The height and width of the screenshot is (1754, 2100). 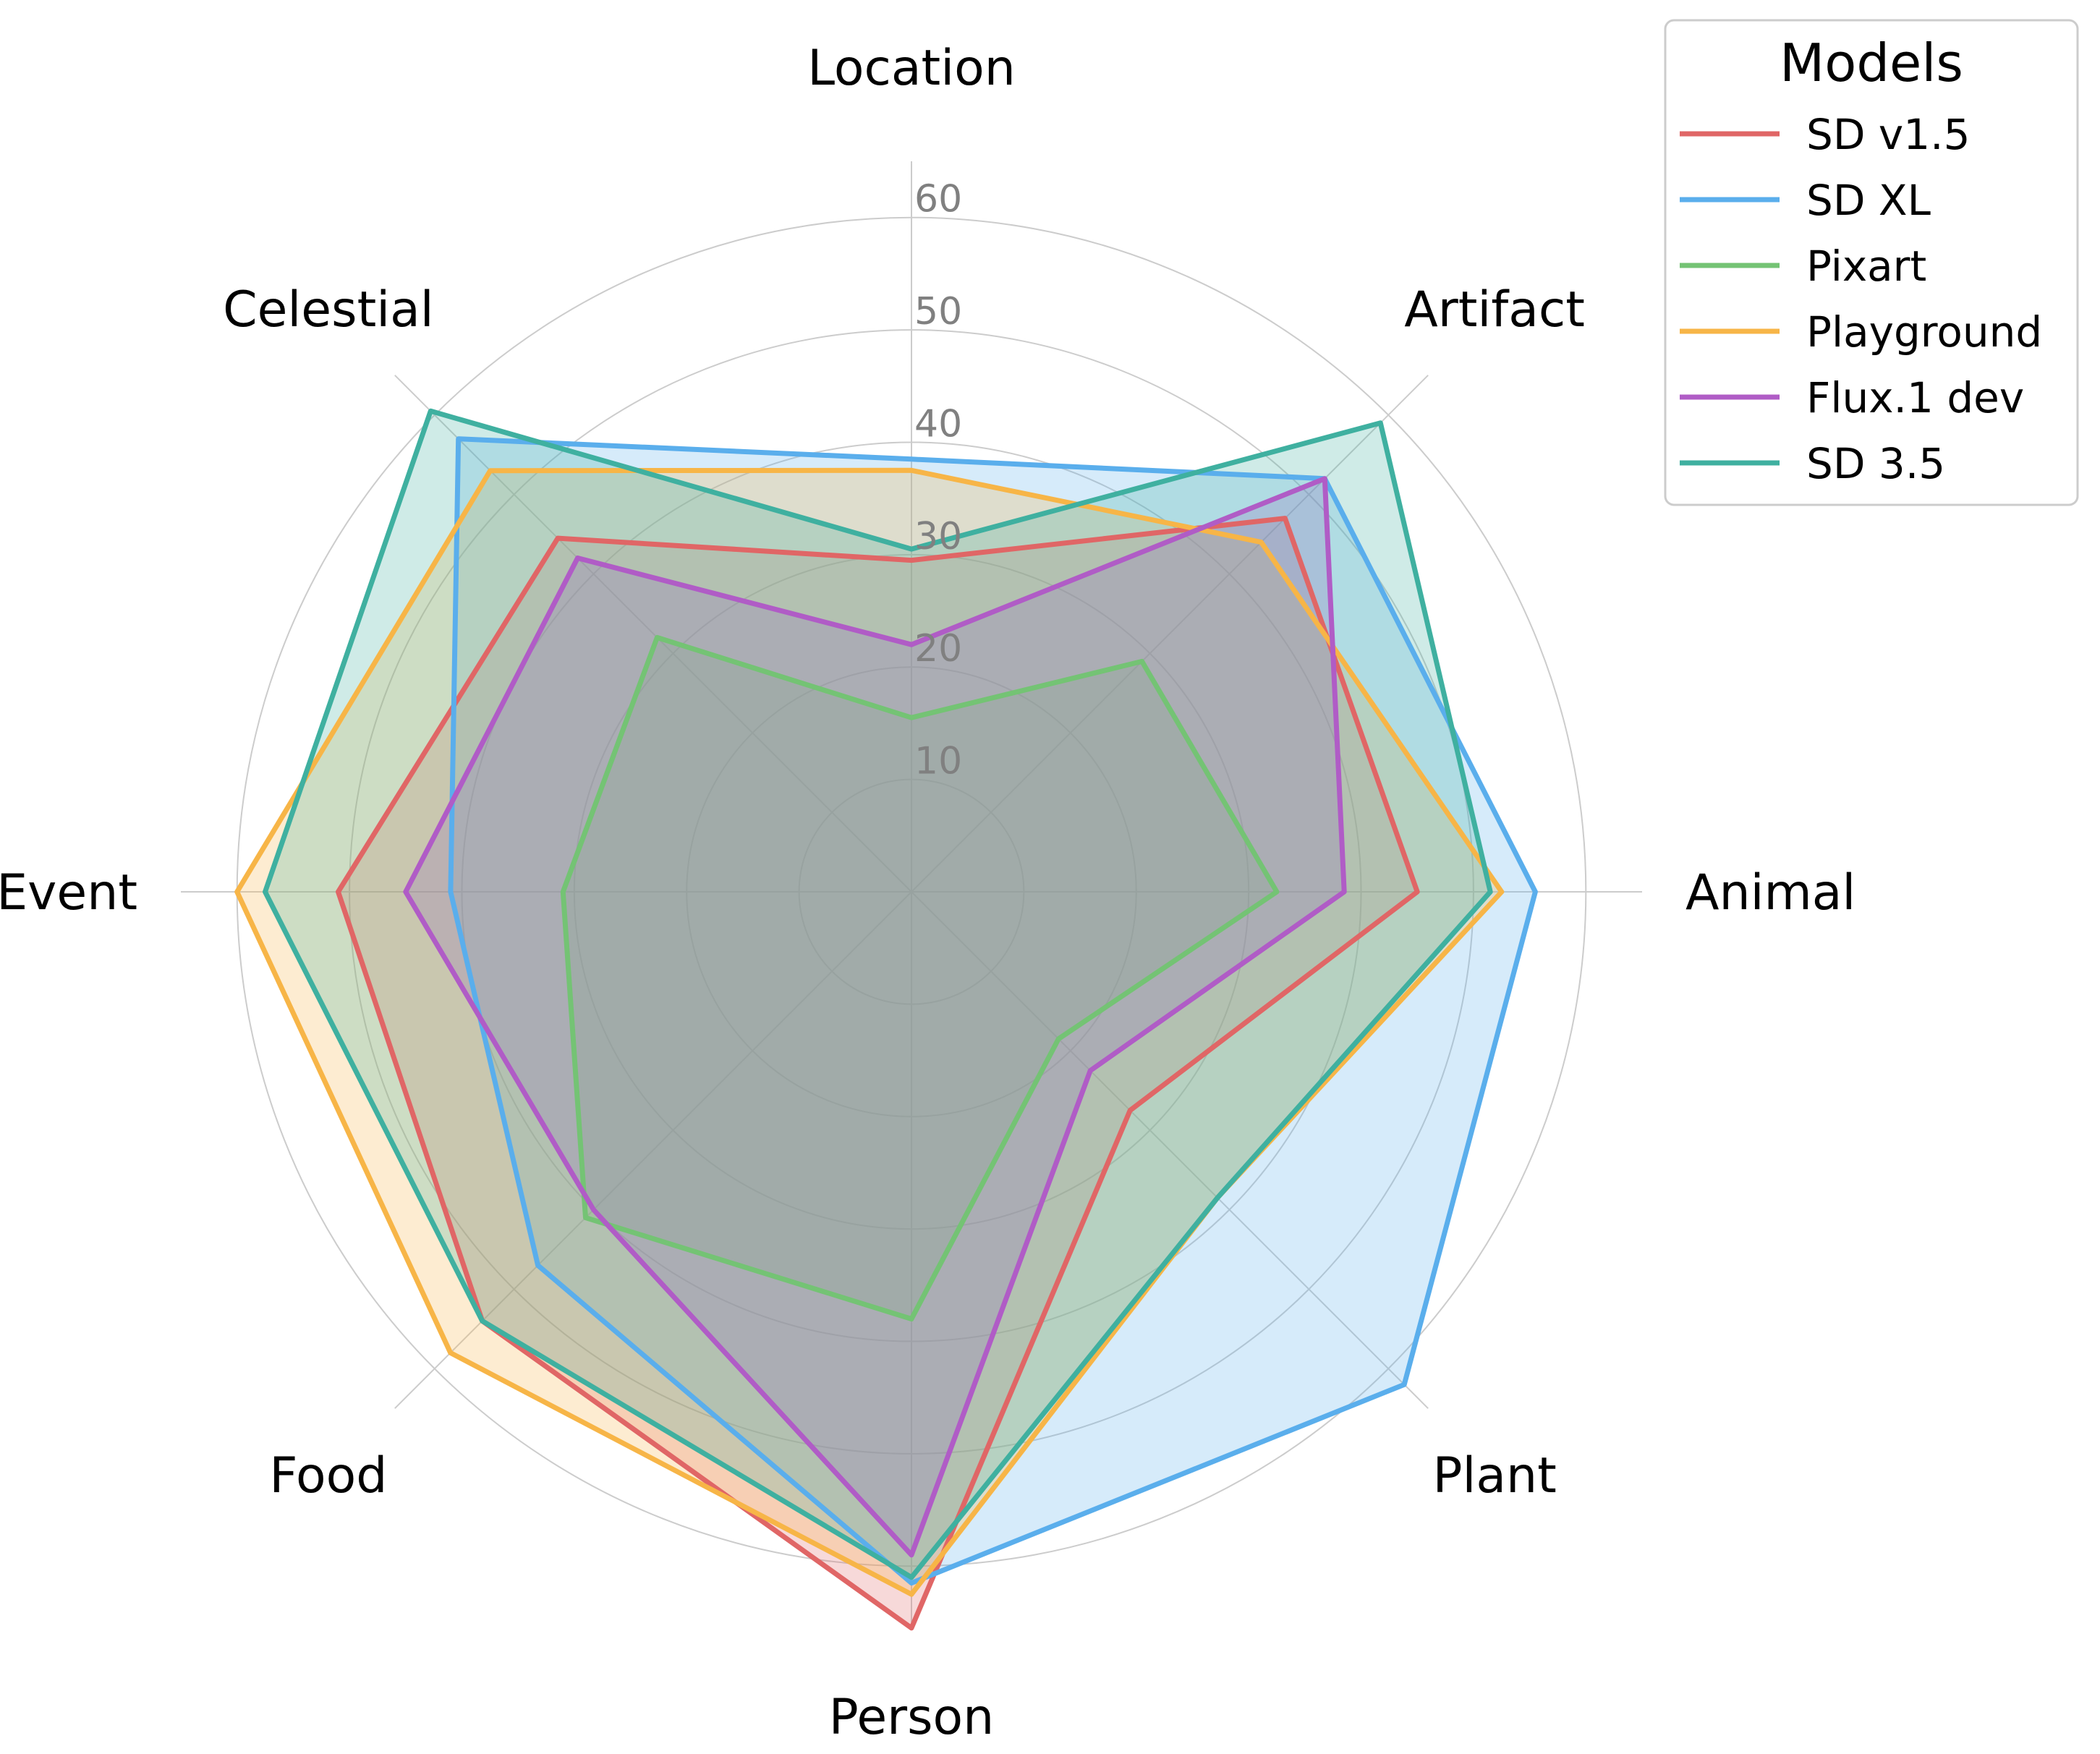 What do you see at coordinates (1868, 200) in the screenshot?
I see `legend-label-sd-xl: SD XL` at bounding box center [1868, 200].